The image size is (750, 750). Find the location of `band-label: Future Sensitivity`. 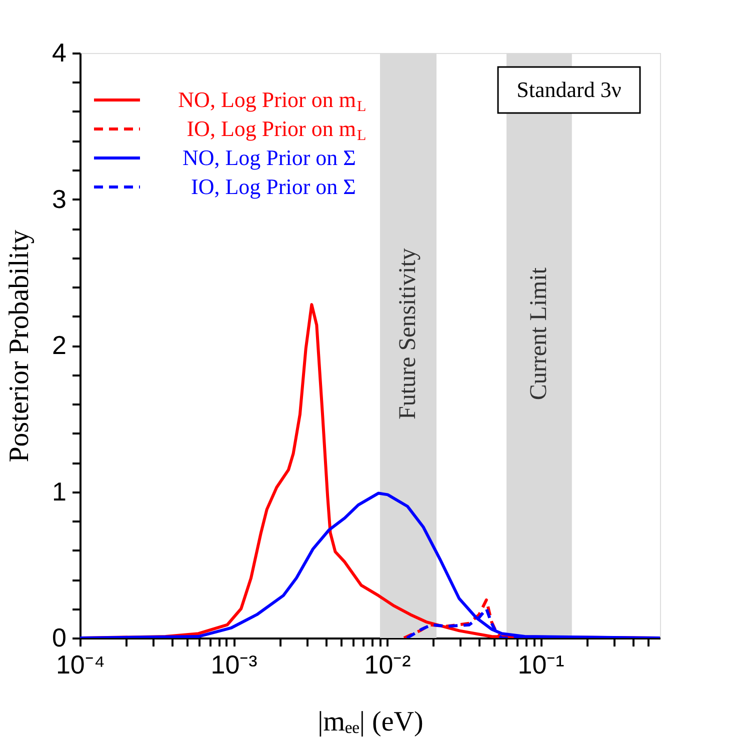

band-label: Future Sensitivity is located at coordinates (408, 334).